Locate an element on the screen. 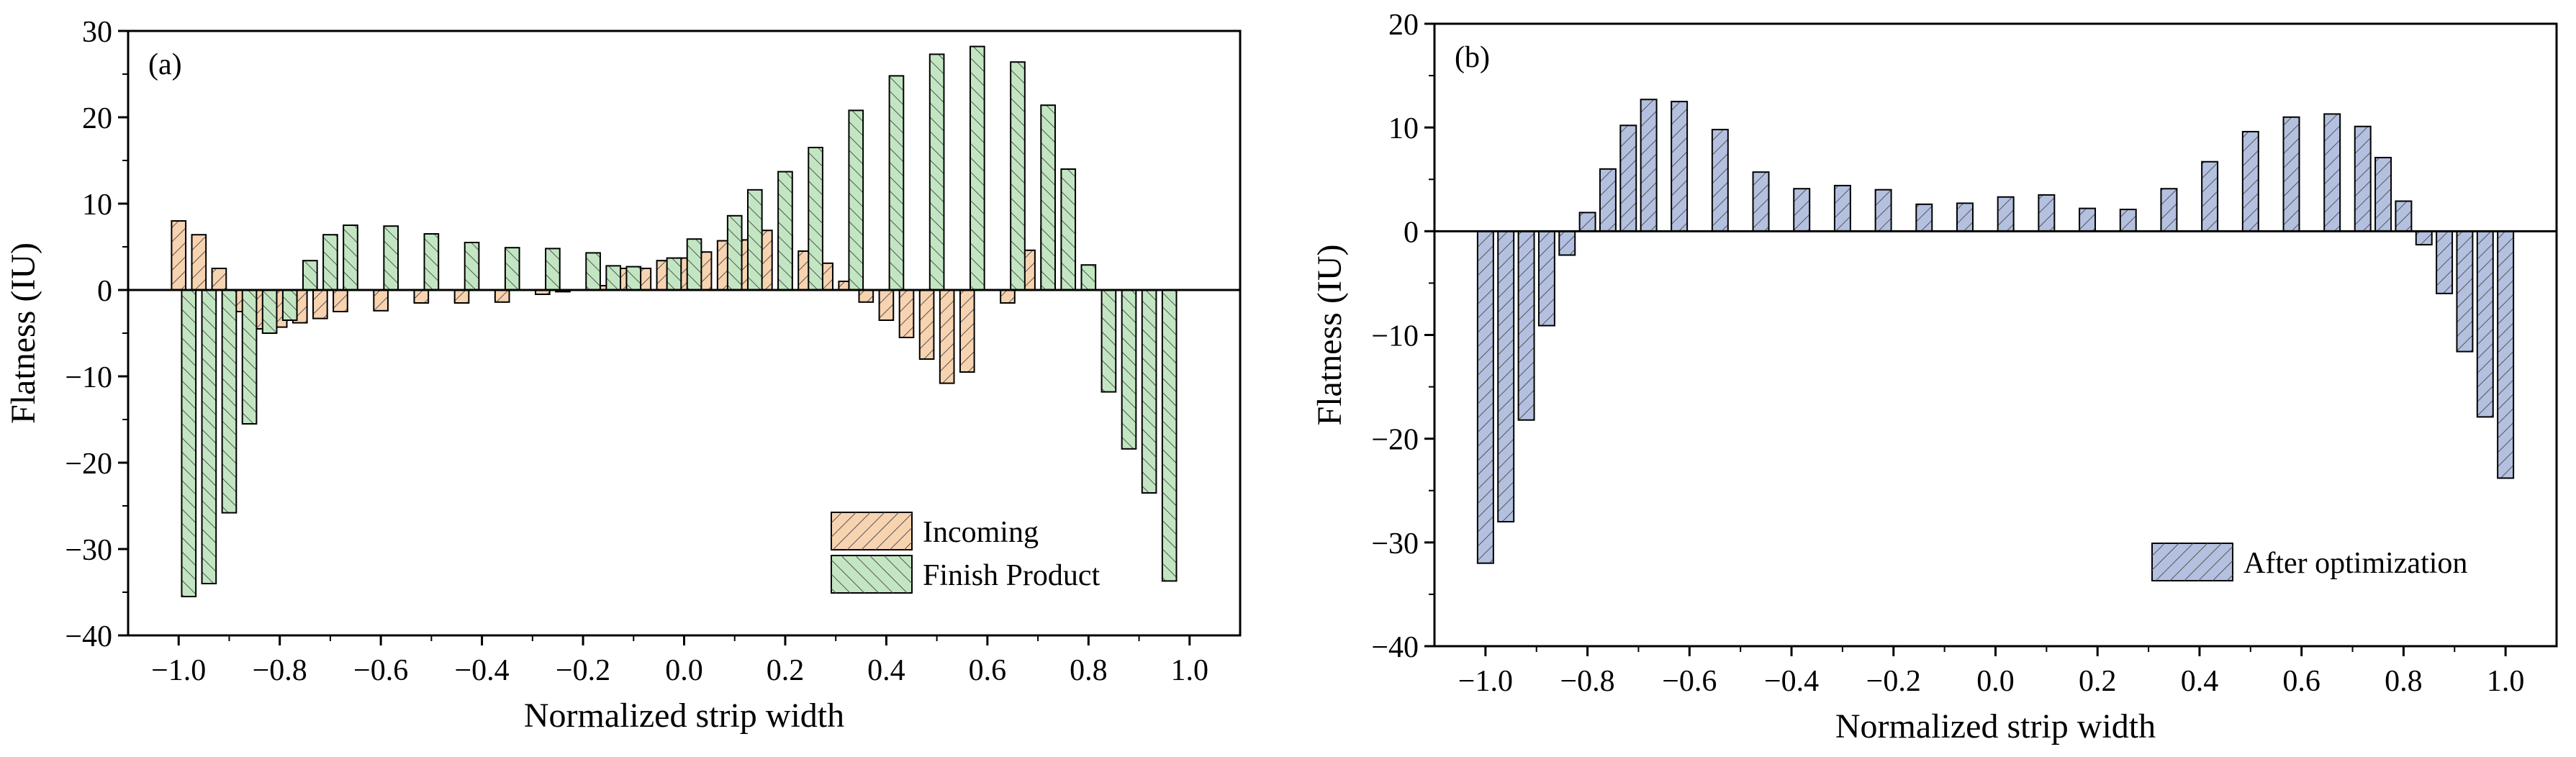 This screenshot has height=757, width=2576. y-tick-label: 30 is located at coordinates (97, 32).